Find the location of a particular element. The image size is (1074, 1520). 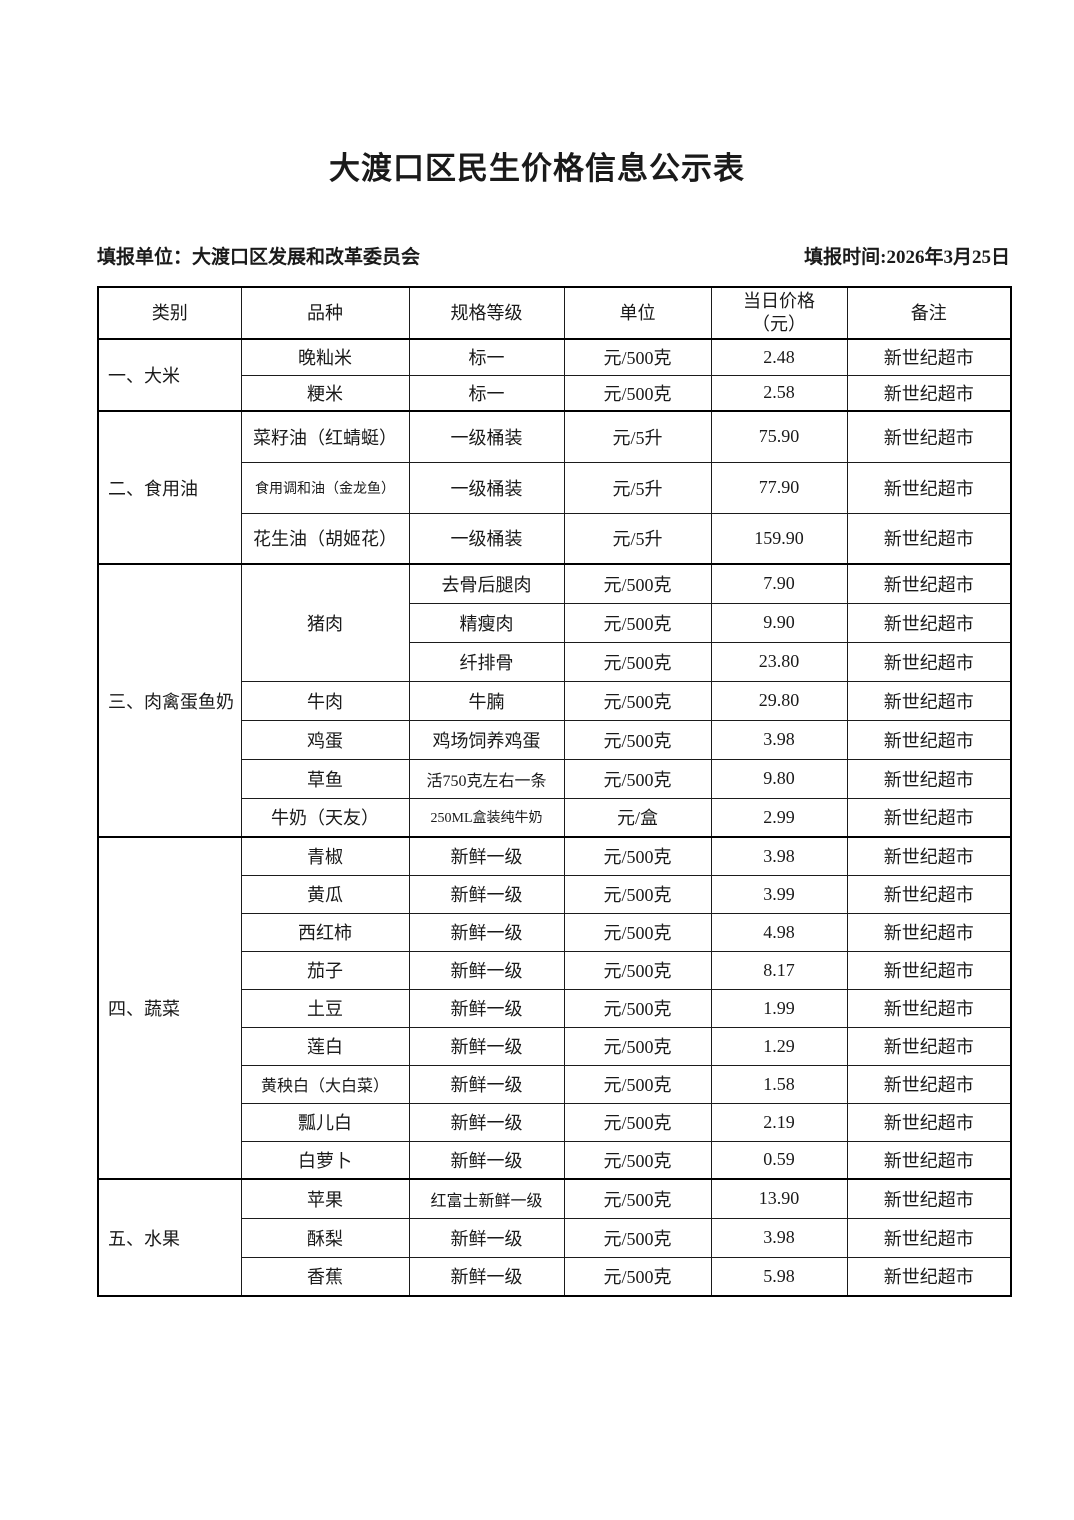

table-row: 鸡蛋 鸡场饲养鸡蛋 元/500克 3.98 新世纪超市 is located at coordinates (555, 739).